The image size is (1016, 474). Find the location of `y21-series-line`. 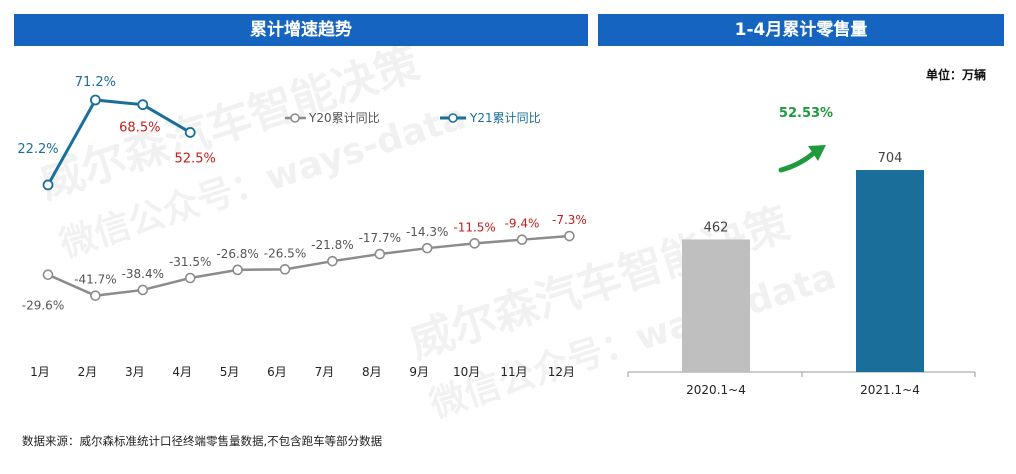

y21-series-line is located at coordinates (118, 142).